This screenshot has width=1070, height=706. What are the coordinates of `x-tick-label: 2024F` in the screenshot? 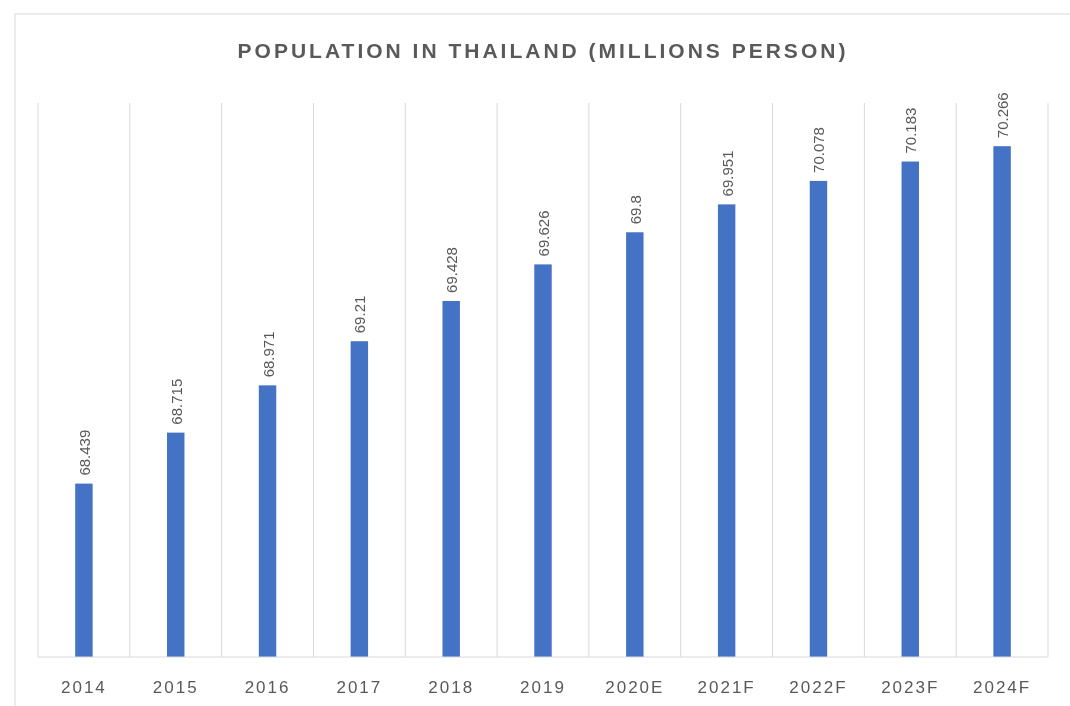 It's located at (1002, 687).